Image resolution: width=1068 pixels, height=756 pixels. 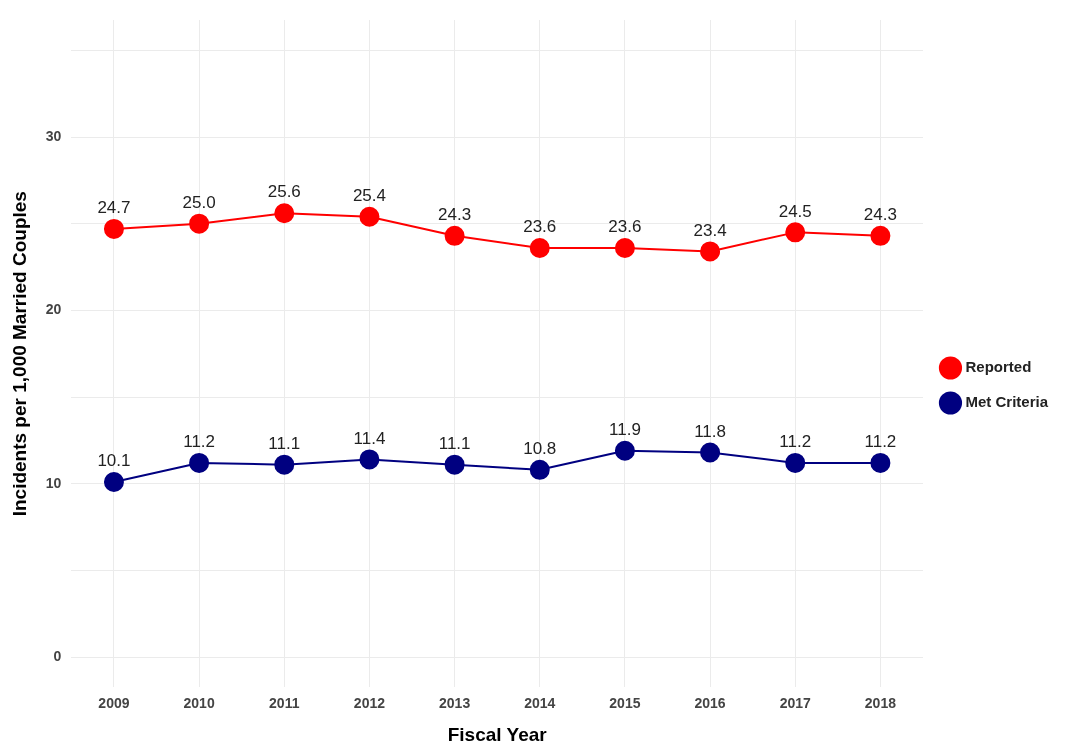 I want to click on y-tick-label: 10, so click(x=53, y=482).